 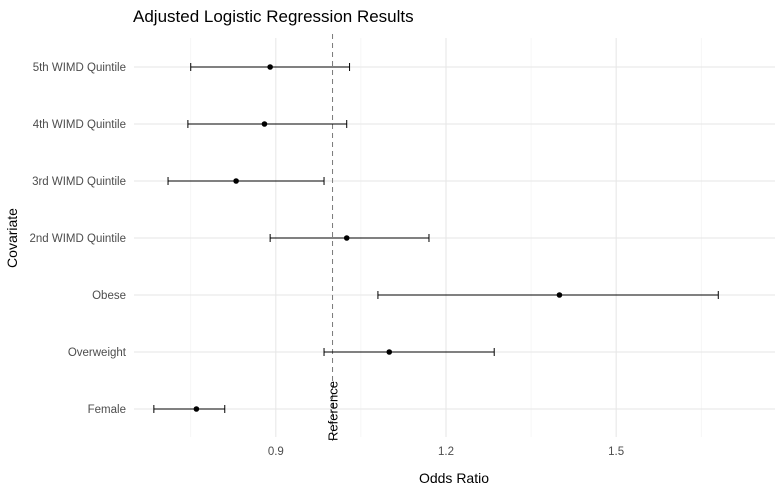 I want to click on x-axis-title: Odds Ratio, so click(x=454, y=478).